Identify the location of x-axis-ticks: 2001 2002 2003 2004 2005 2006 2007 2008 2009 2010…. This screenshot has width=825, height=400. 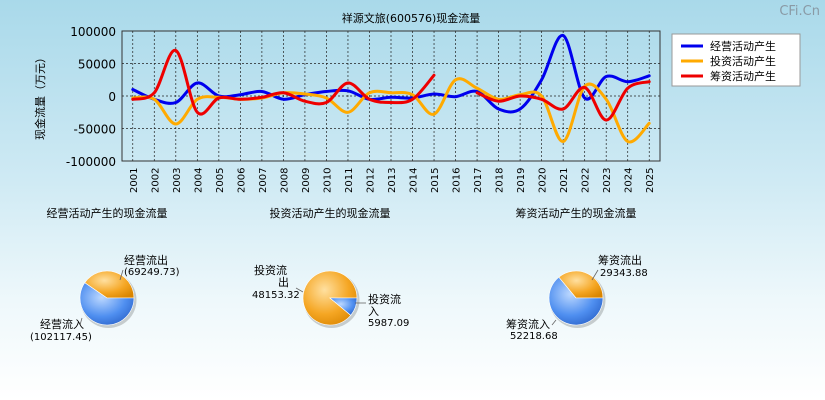
(392, 180).